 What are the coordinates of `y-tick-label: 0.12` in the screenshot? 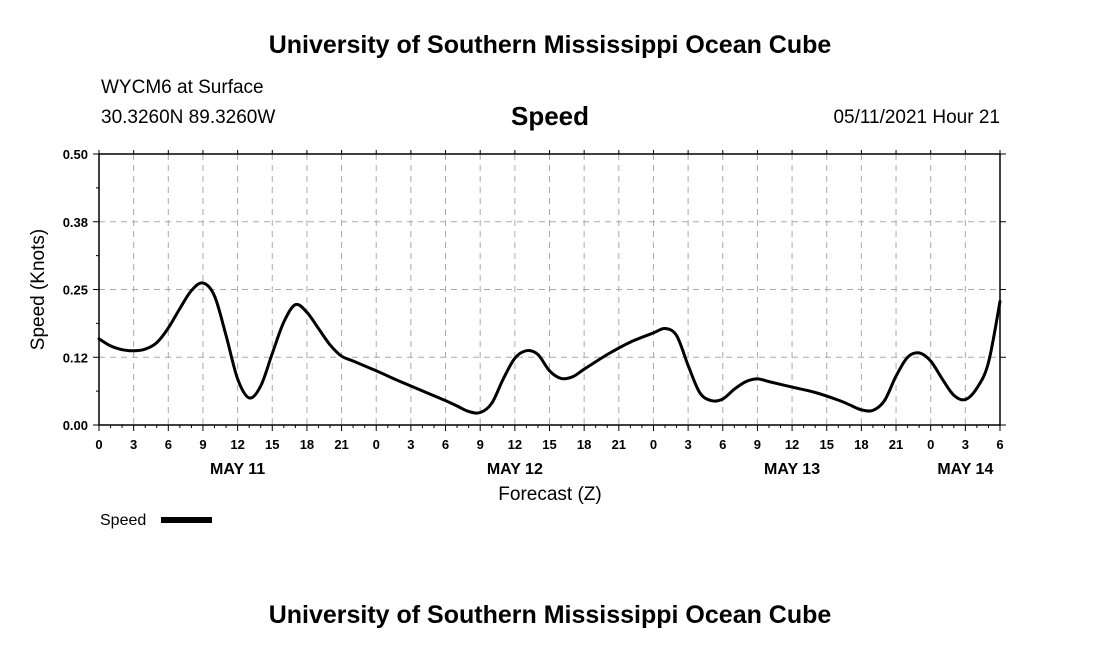 It's located at (75, 357).